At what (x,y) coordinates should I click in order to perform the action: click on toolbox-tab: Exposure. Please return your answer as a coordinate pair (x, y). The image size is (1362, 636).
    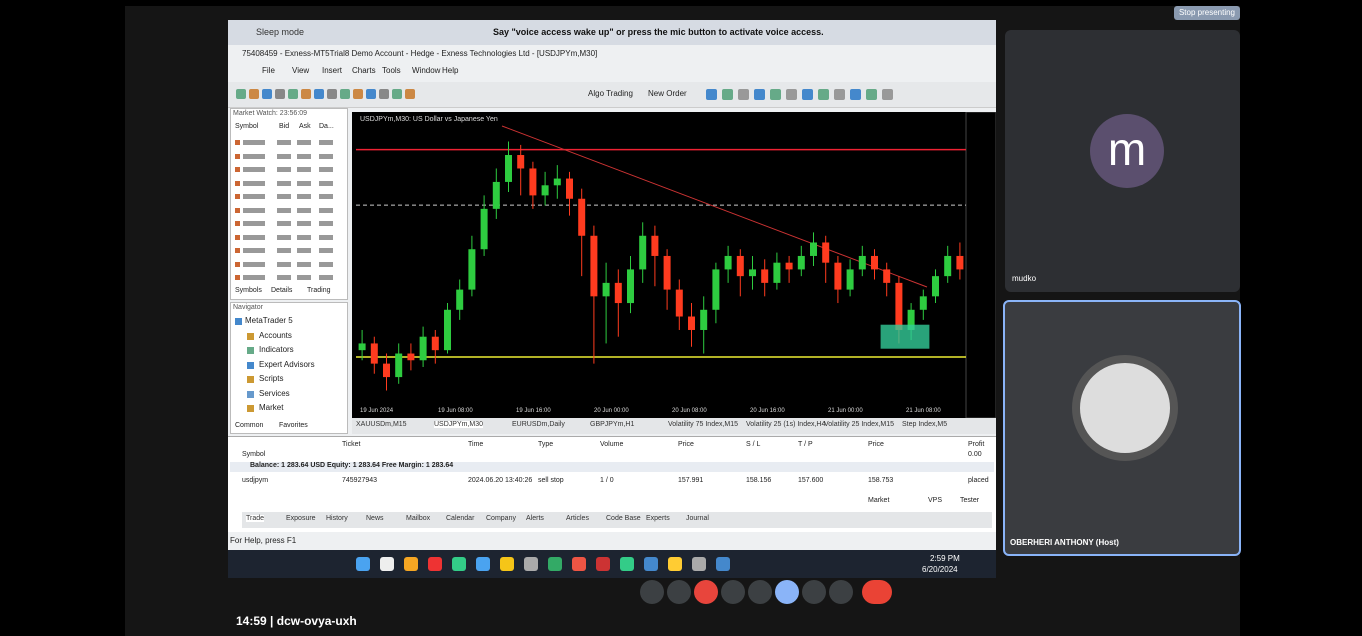
    Looking at the image, I should click on (301, 518).